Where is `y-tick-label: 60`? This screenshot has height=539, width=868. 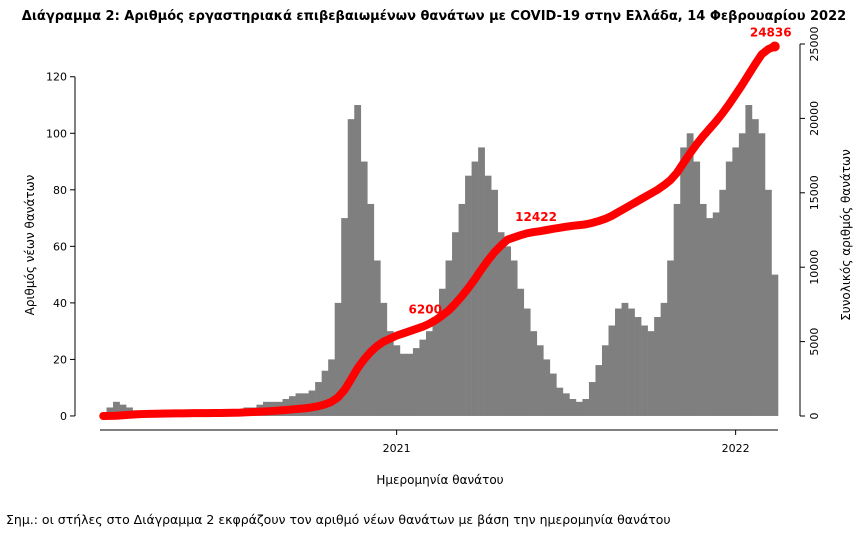 y-tick-label: 60 is located at coordinates (60, 246).